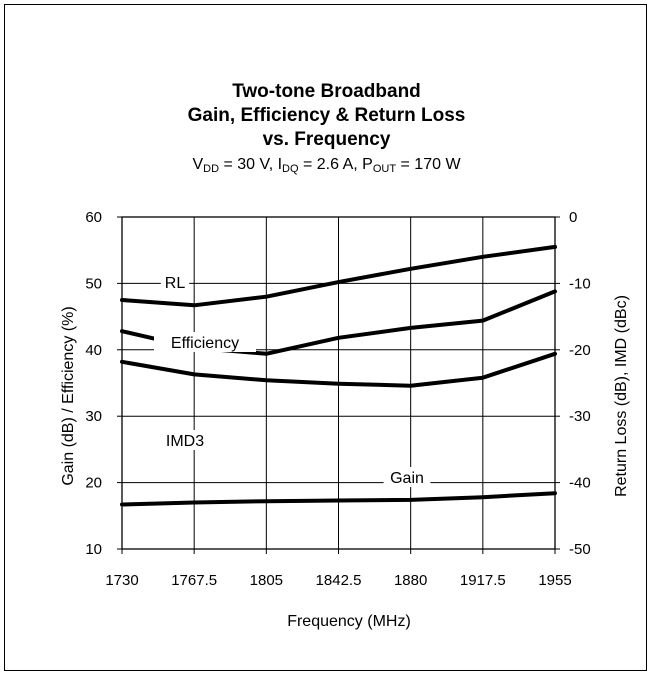 The image size is (653, 675). I want to click on y-axis-right-title: Return Loss (dB), IMD (dBc), so click(621, 396).